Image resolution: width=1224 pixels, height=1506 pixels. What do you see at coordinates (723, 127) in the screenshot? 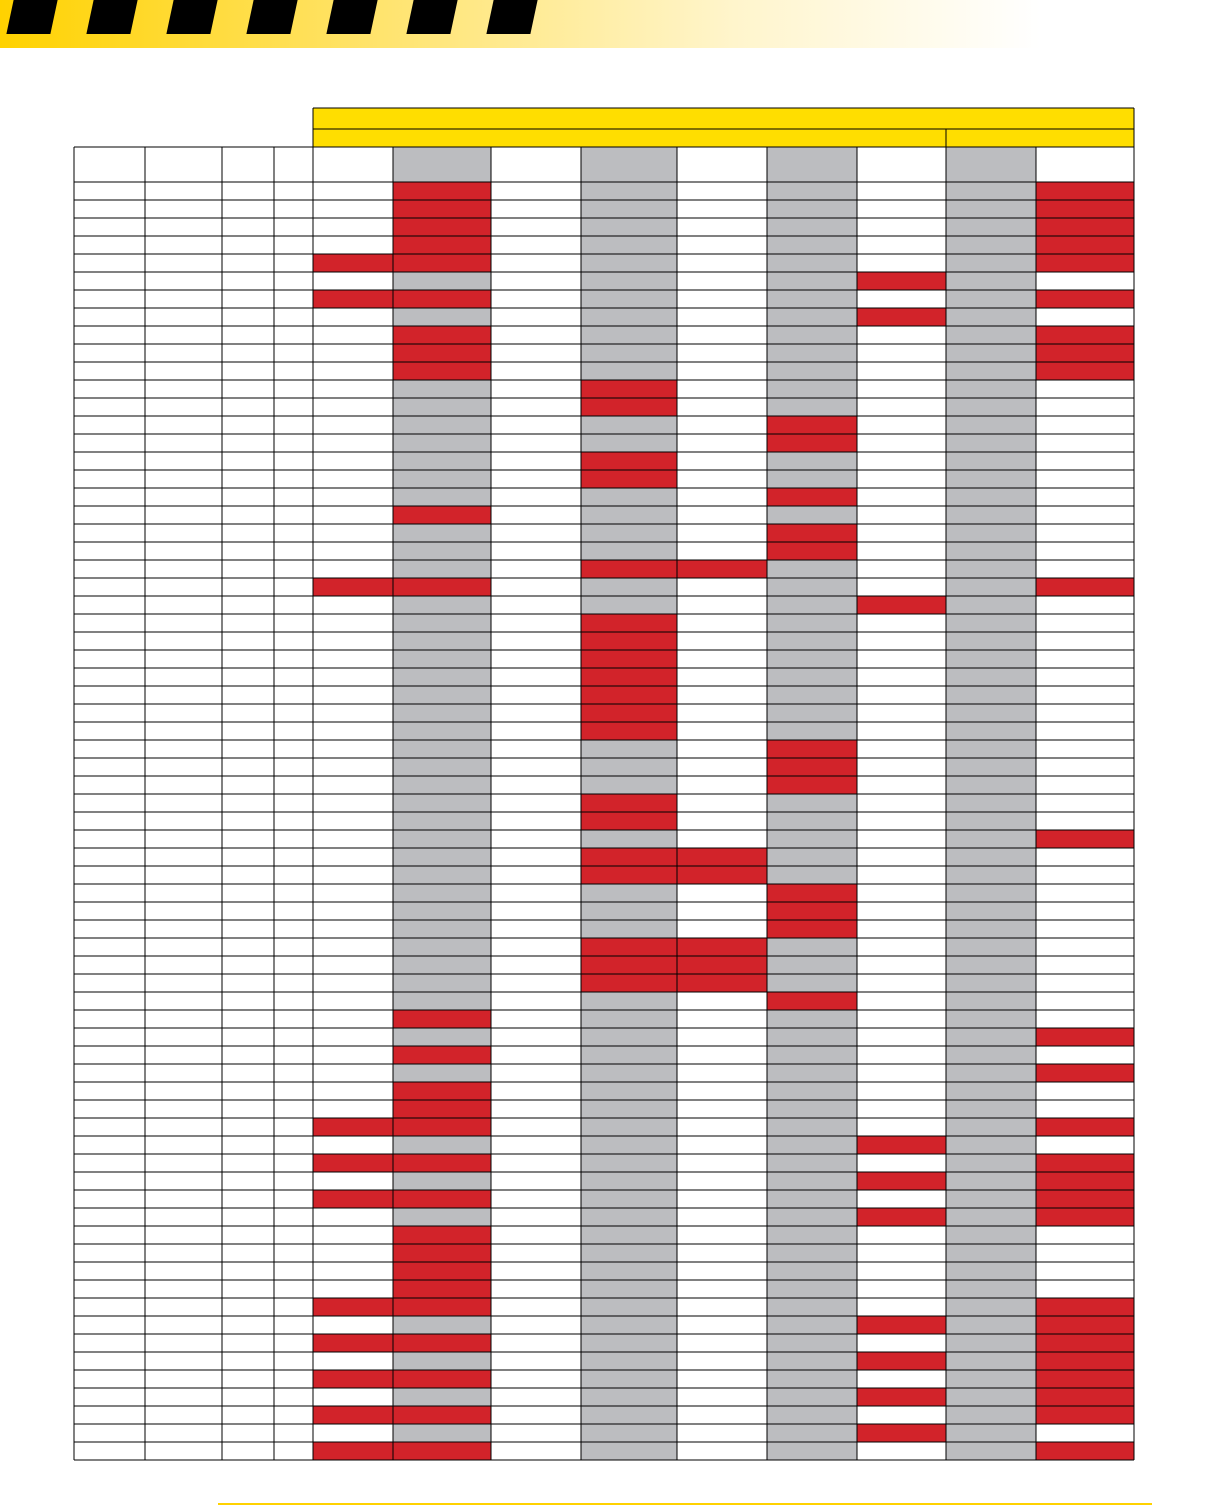
I see `header-yellow-band` at bounding box center [723, 127].